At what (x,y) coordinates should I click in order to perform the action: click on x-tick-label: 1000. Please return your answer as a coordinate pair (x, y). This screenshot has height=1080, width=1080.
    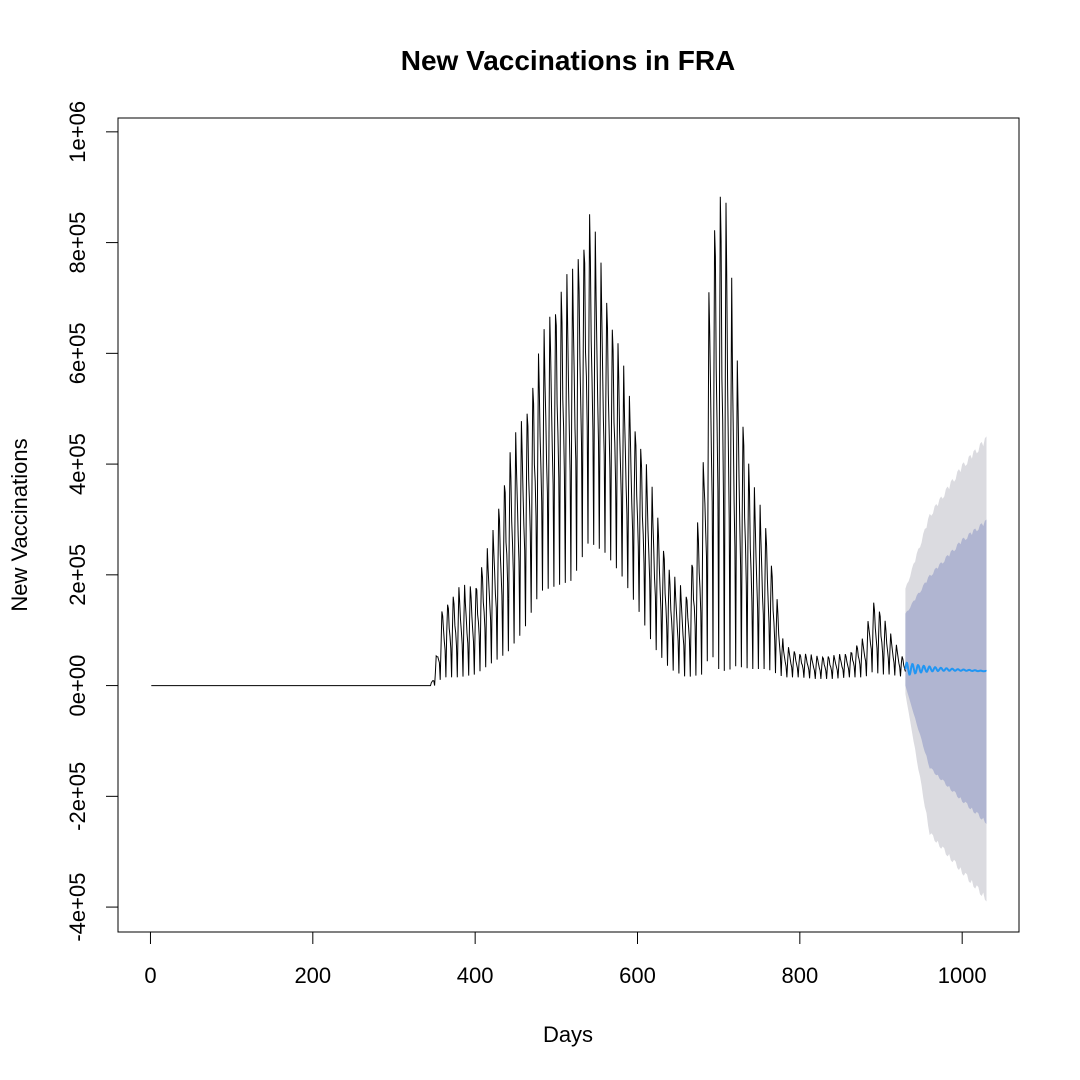
    Looking at the image, I should click on (962, 975).